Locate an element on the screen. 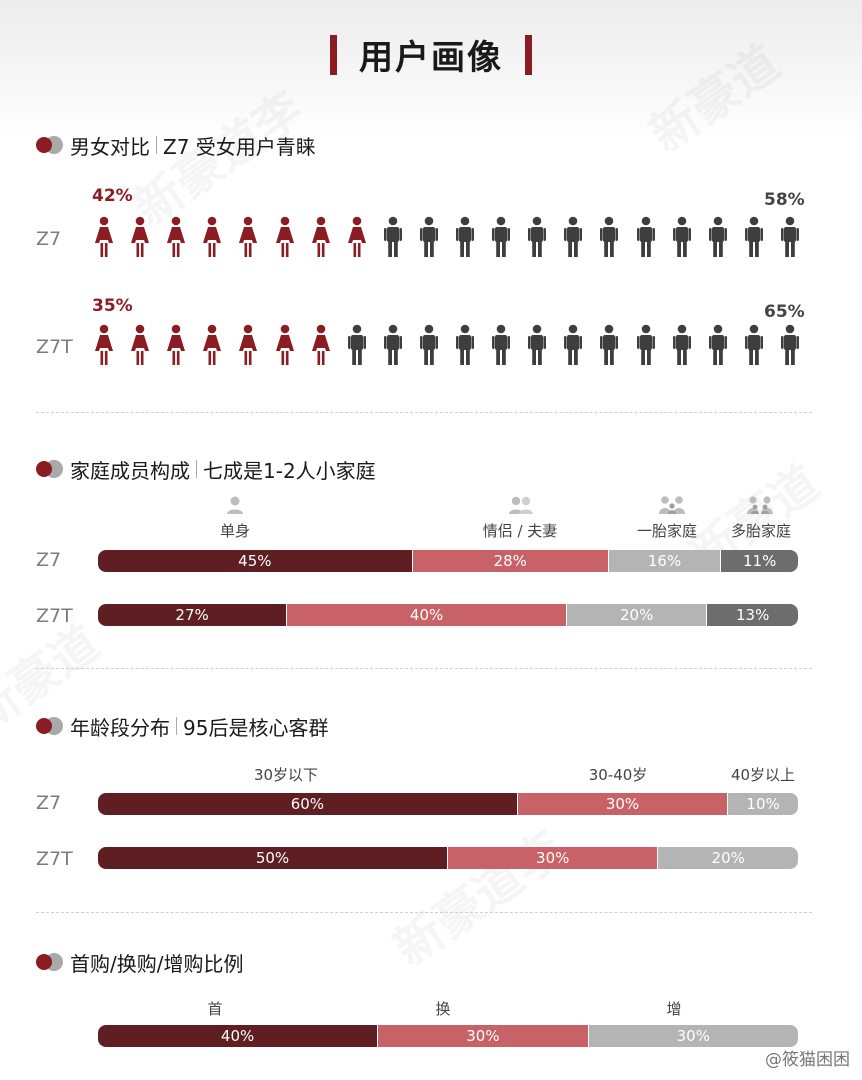 The width and height of the screenshot is (862, 1080). family-multi-child-icon is located at coordinates (760, 505).